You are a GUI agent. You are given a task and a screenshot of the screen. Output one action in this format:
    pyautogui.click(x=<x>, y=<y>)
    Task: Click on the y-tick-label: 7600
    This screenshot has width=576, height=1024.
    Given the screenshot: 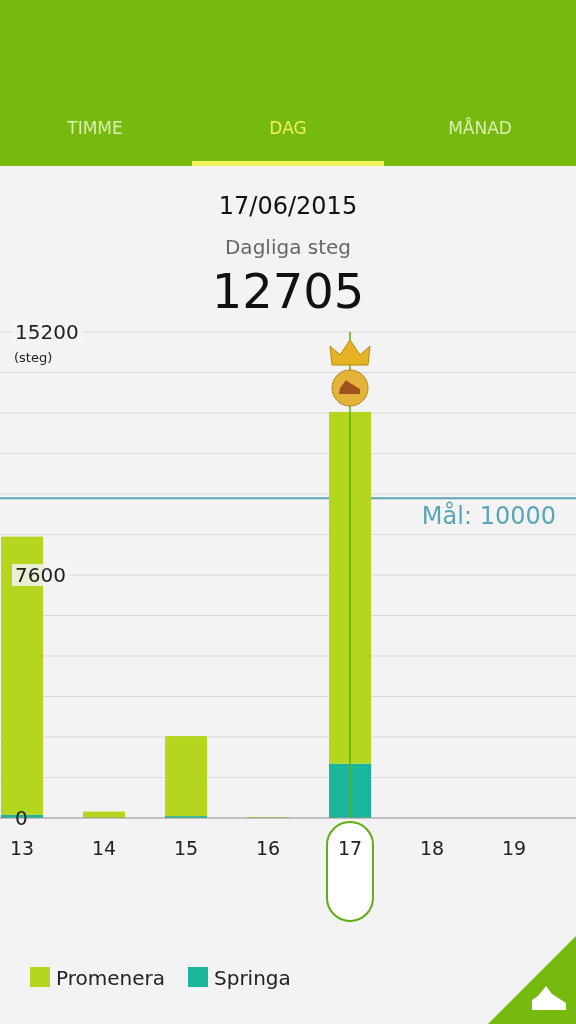 What is the action you would take?
    pyautogui.click(x=40, y=575)
    